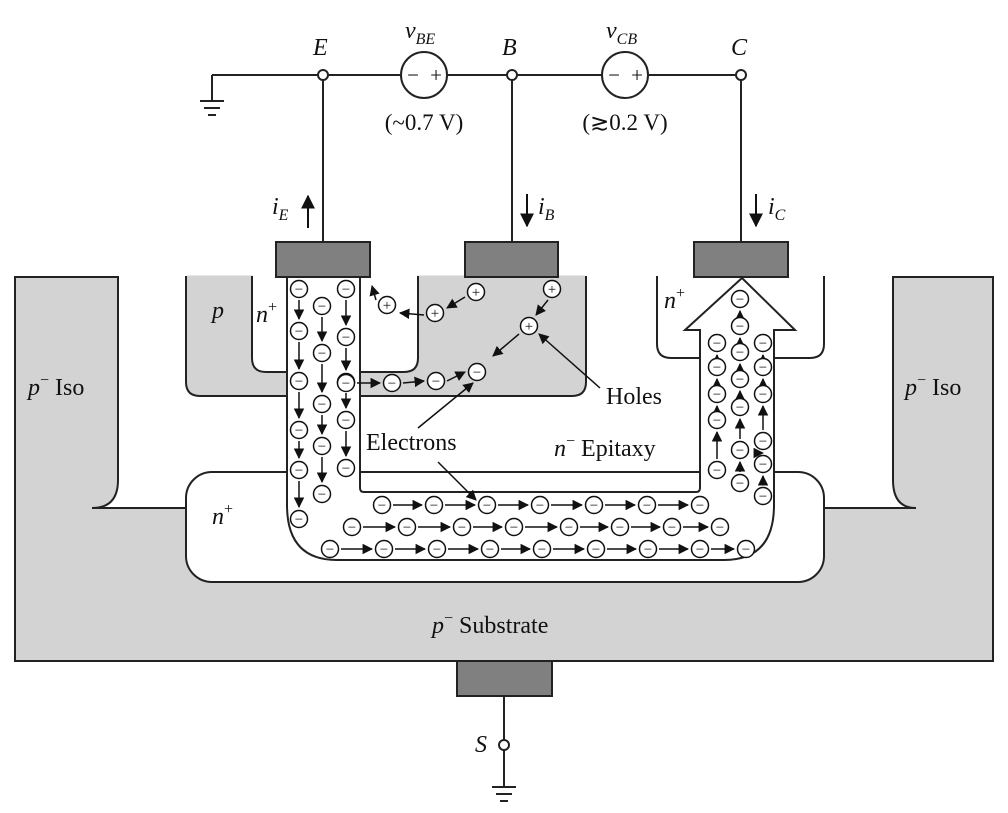 The width and height of the screenshot is (1008, 813). Describe the element at coordinates (66, 388) in the screenshot. I see `p-iso-left-rest: Iso` at that location.